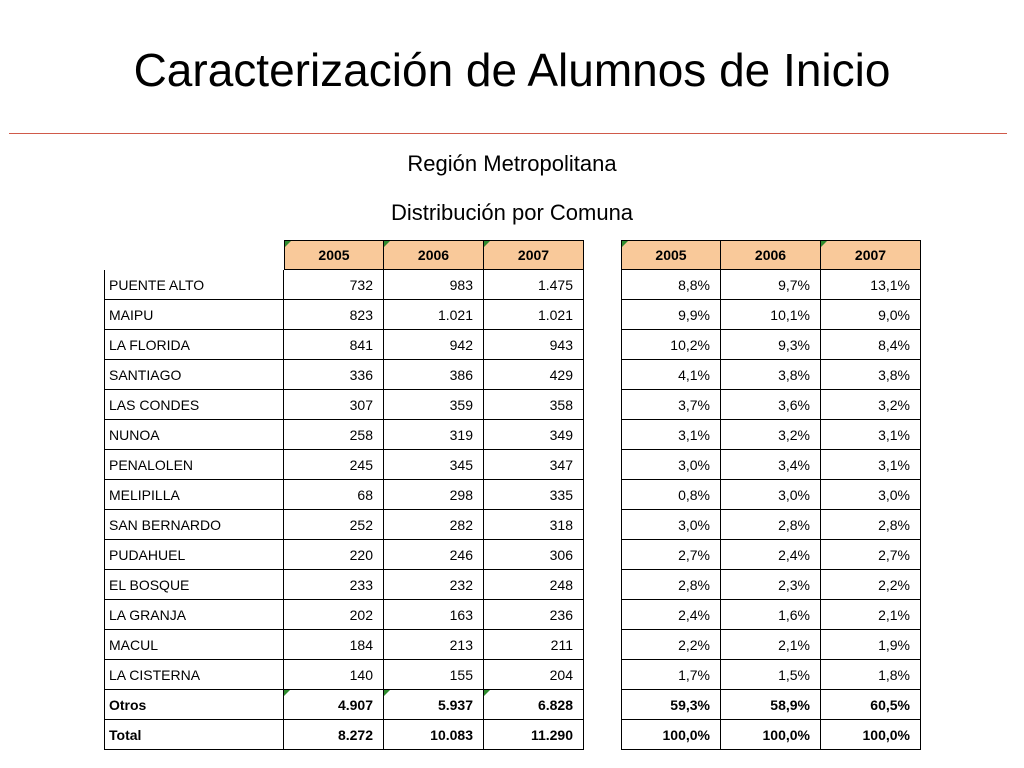 The image size is (1024, 768). What do you see at coordinates (434, 375) in the screenshot?
I see `student-count-cell: 386` at bounding box center [434, 375].